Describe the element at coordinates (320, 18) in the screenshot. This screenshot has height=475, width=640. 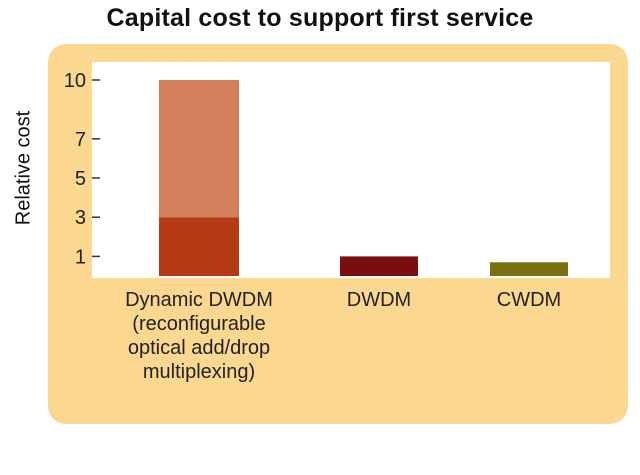
I see `chart-title: Capital cost to support first service` at that location.